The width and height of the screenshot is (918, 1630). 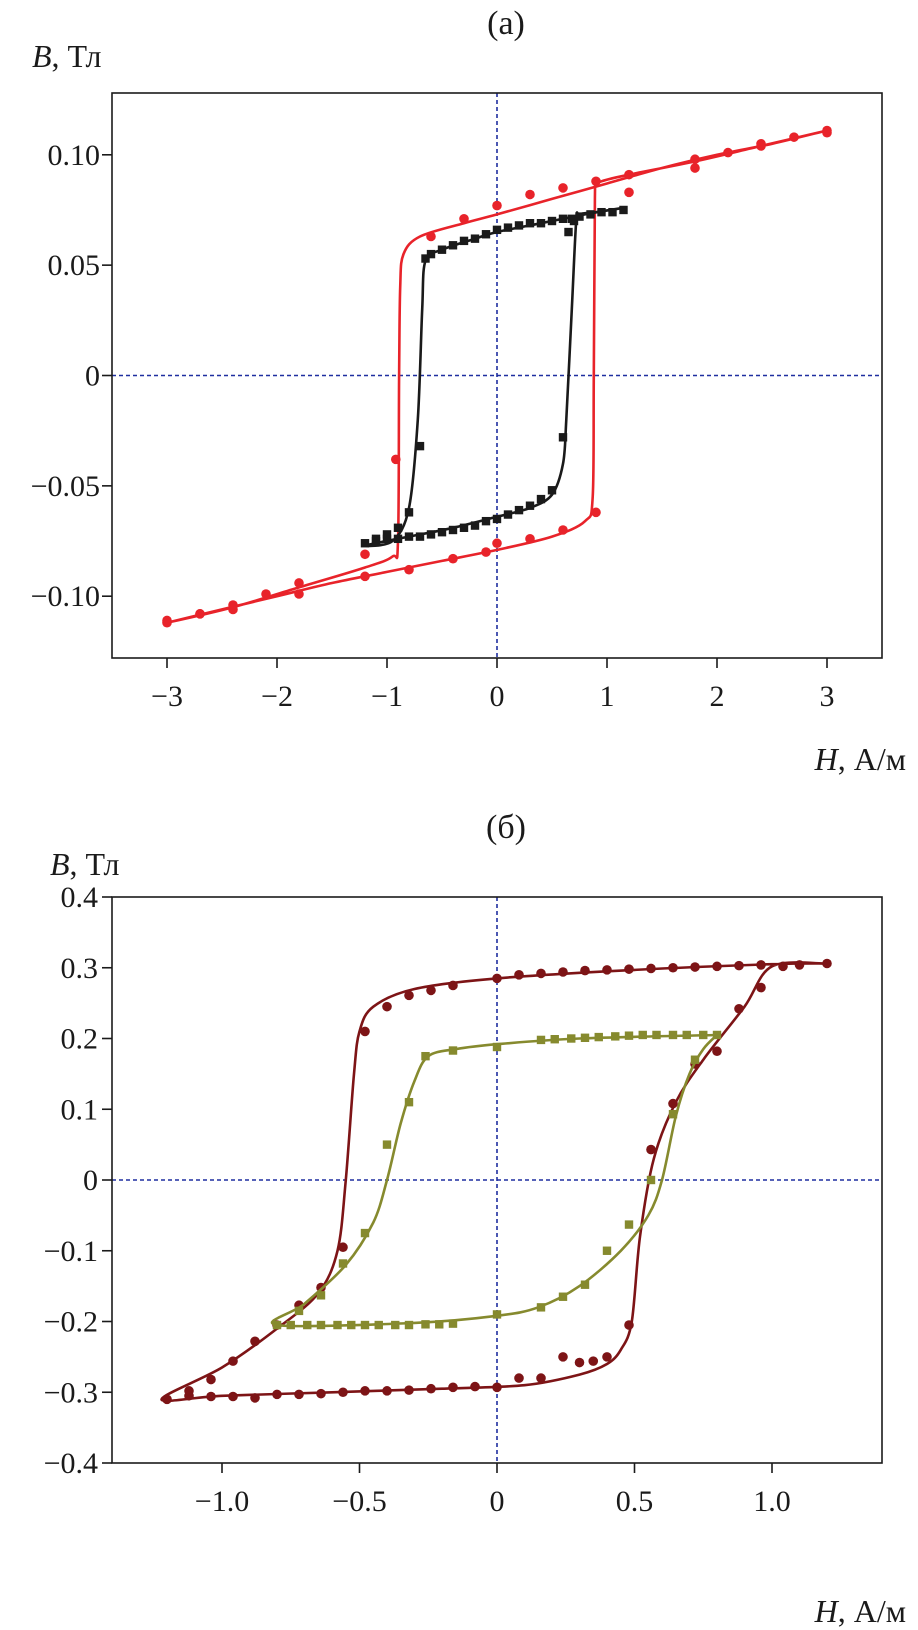 I want to click on y-tick-label: −0.1, so click(x=71, y=1251).